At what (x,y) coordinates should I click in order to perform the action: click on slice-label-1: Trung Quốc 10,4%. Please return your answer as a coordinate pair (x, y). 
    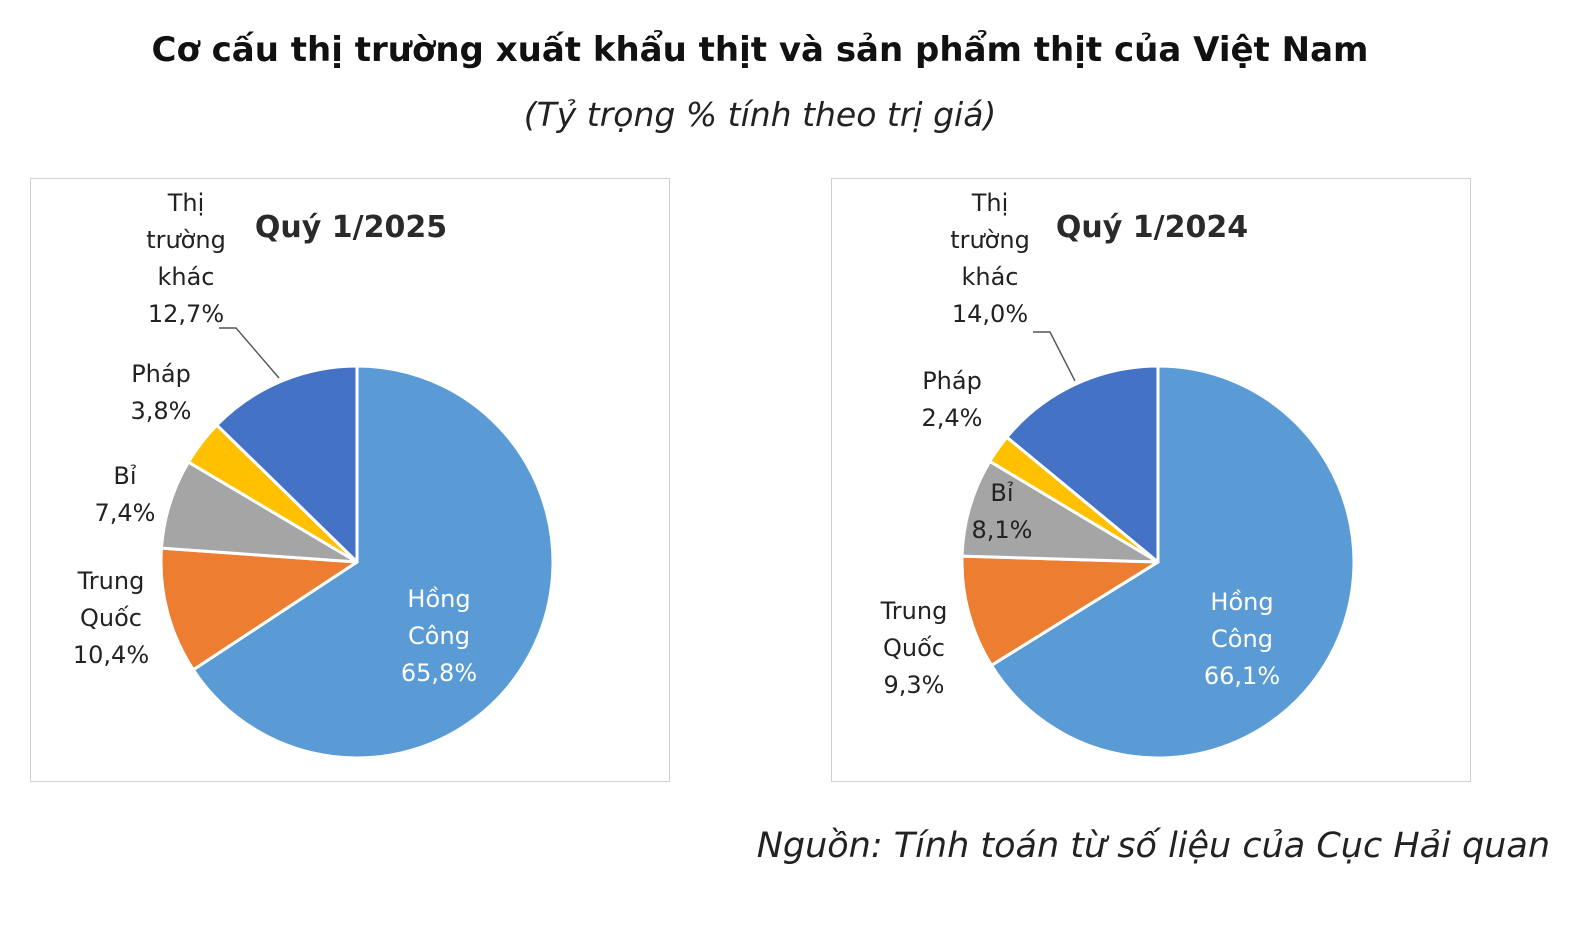
    Looking at the image, I should click on (111, 618).